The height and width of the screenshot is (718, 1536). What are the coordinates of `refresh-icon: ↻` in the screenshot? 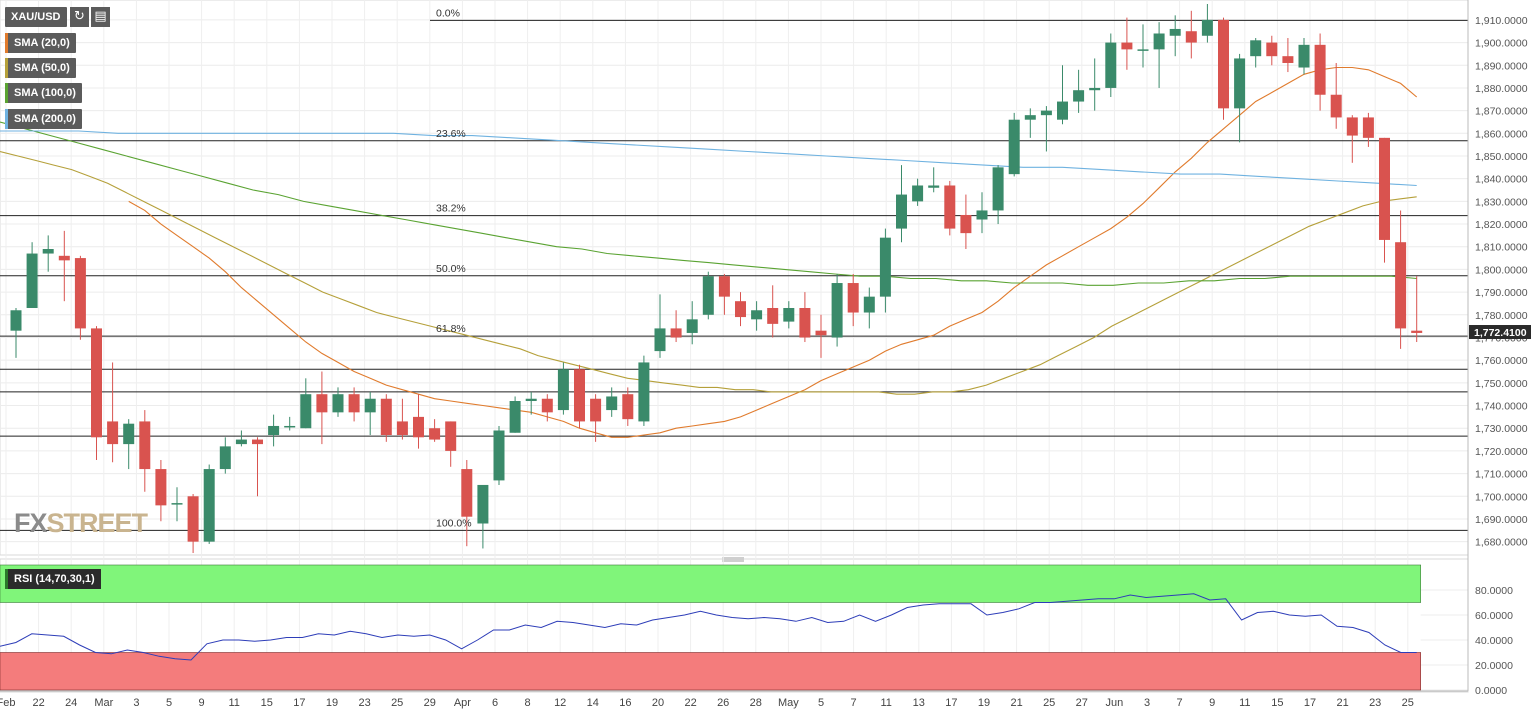 It's located at (79, 17).